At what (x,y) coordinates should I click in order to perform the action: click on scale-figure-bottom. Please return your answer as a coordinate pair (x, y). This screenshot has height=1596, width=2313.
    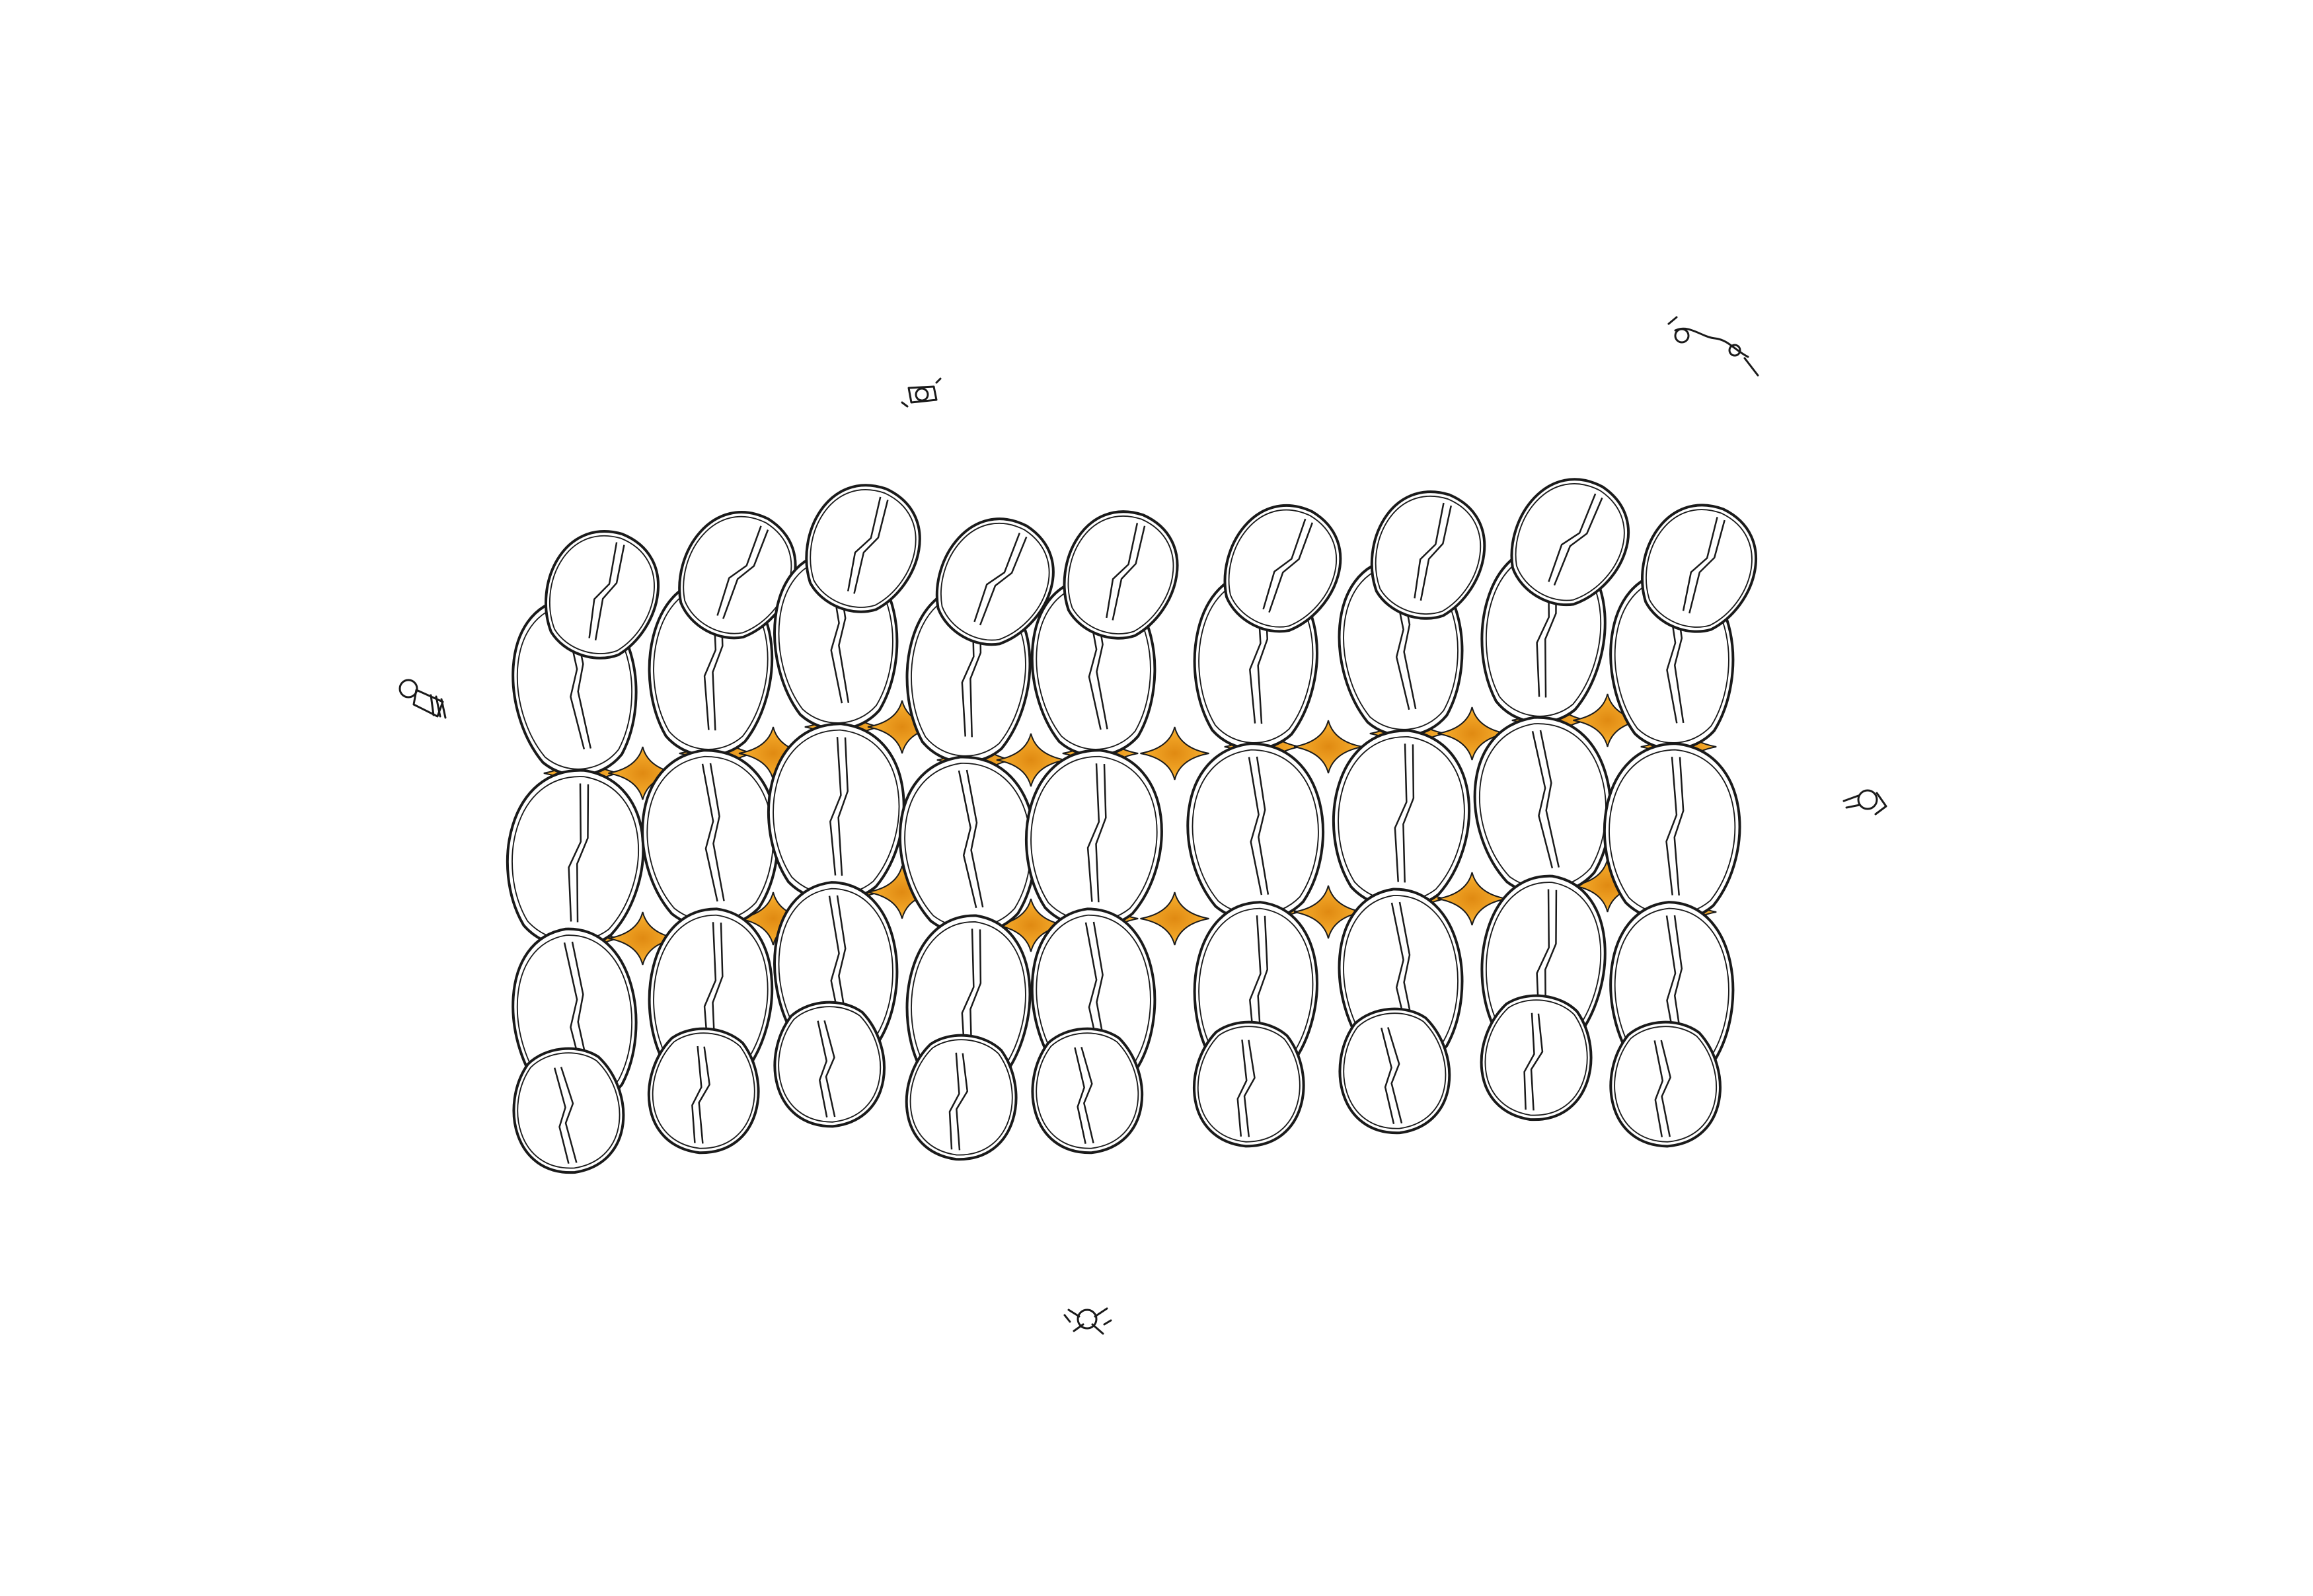
    Looking at the image, I should click on (1087, 1321).